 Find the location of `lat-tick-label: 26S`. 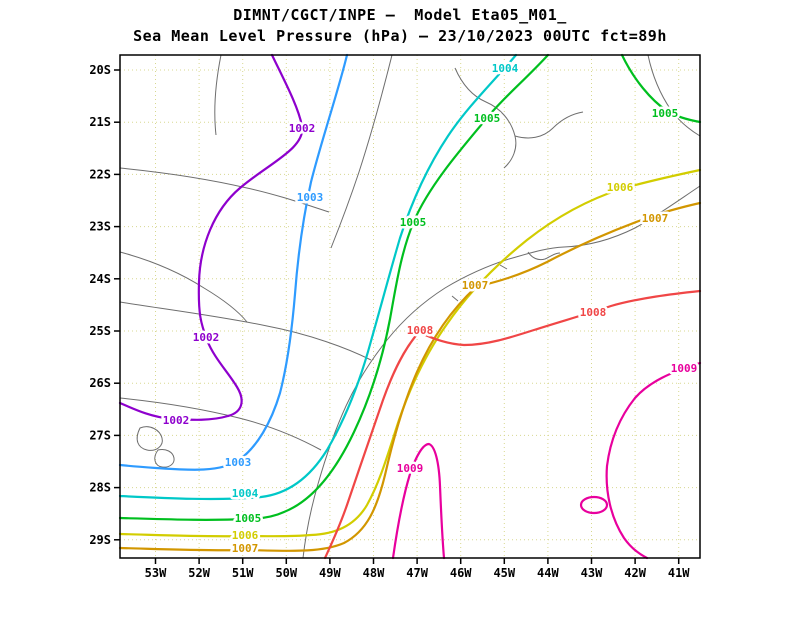

lat-tick-label: 26S is located at coordinates (100, 383).